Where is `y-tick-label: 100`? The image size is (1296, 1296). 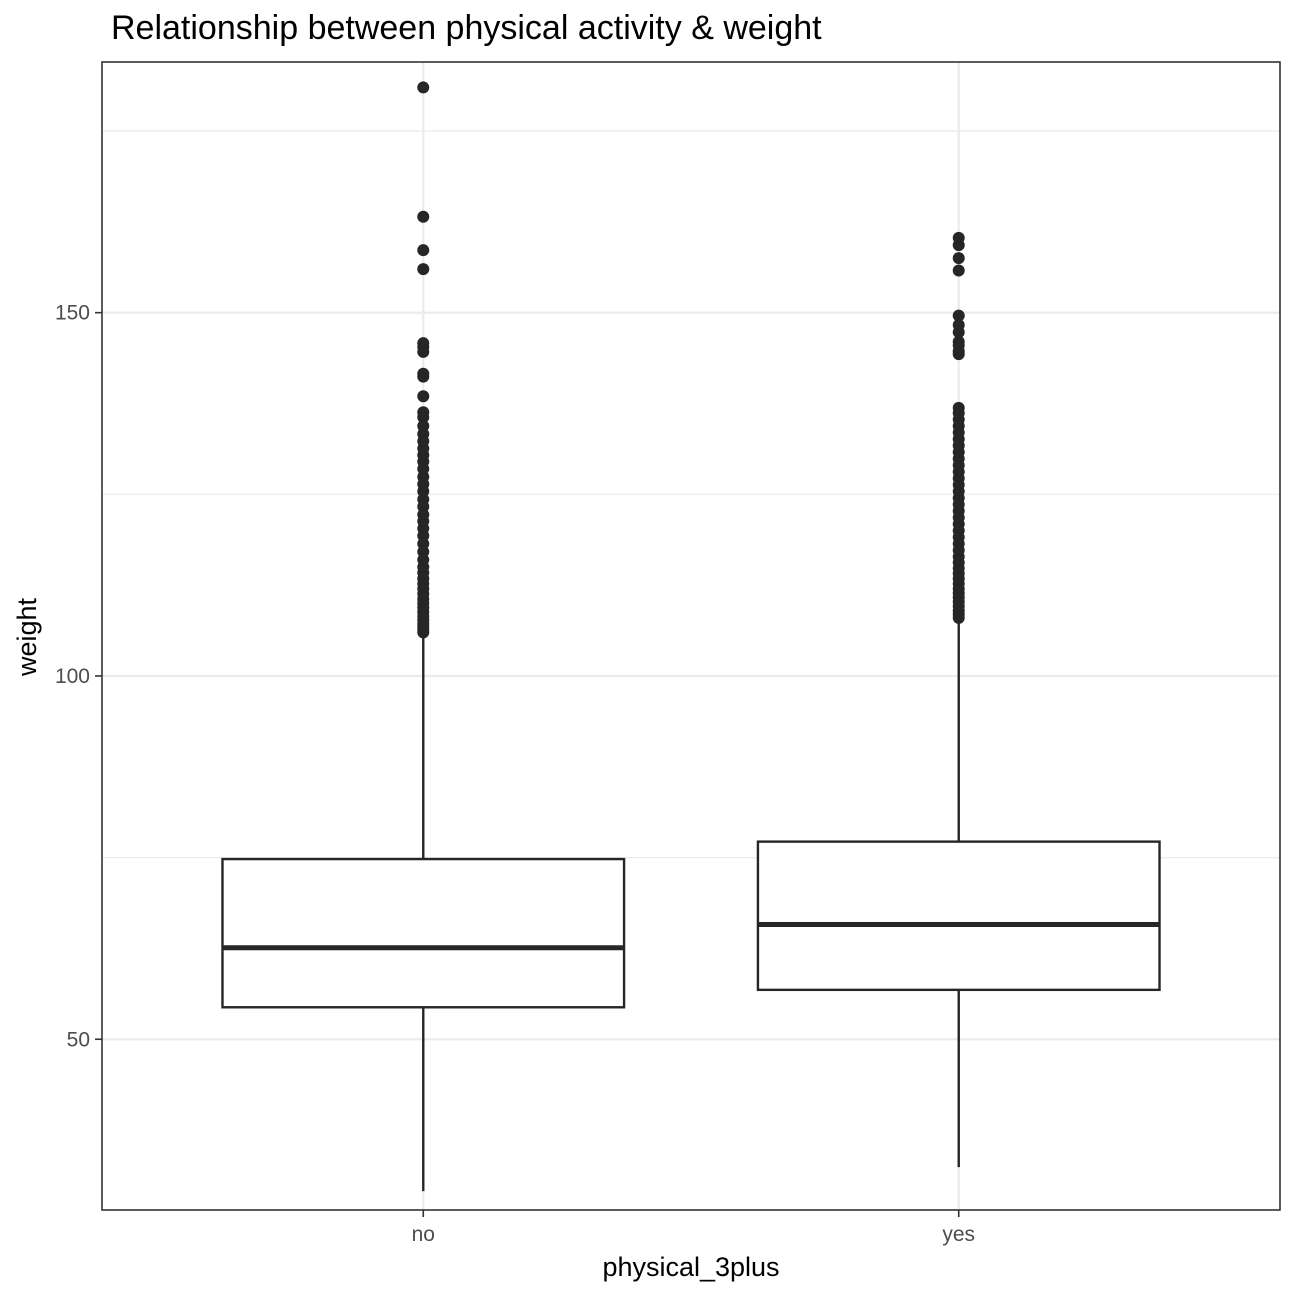 y-tick-label: 100 is located at coordinates (72, 676).